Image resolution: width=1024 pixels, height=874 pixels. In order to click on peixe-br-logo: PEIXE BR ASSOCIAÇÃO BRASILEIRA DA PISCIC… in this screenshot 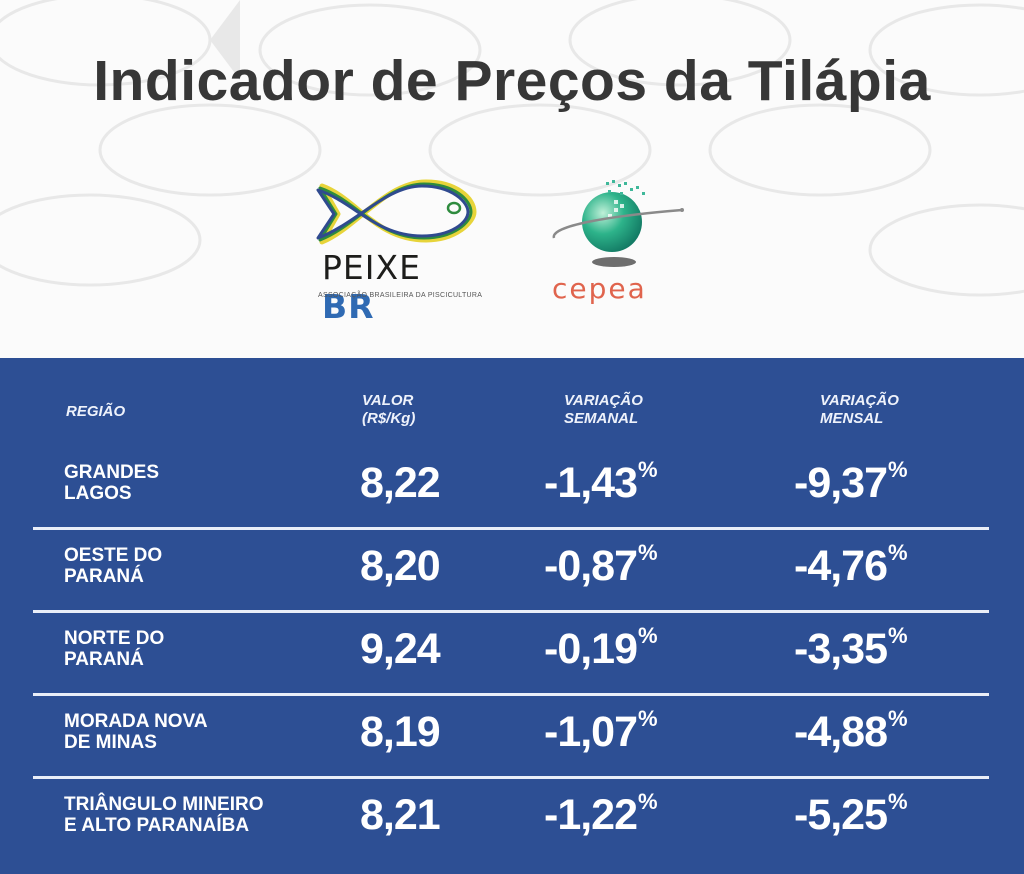, I will do `click(399, 252)`.